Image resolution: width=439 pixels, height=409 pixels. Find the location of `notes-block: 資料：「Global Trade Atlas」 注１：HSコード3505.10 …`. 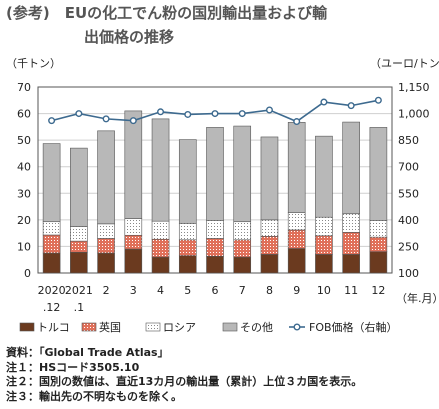

notes-block: 資料：「Global Trade Atlas」 注１：HSコード3505.10 … is located at coordinates (184, 375).